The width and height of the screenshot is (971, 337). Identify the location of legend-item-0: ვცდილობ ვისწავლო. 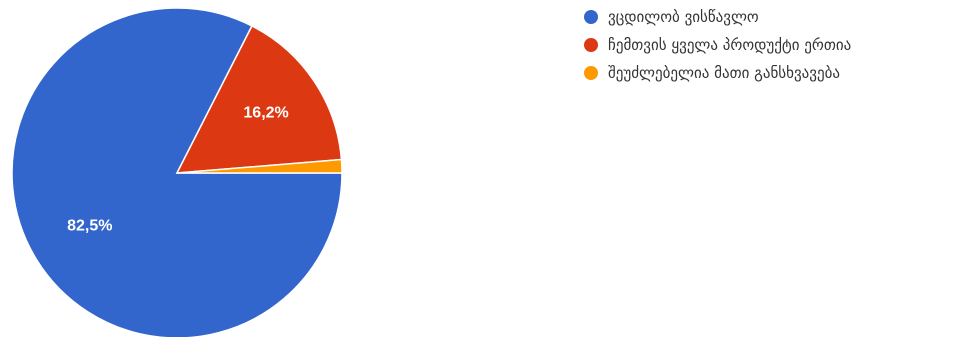
(717, 17).